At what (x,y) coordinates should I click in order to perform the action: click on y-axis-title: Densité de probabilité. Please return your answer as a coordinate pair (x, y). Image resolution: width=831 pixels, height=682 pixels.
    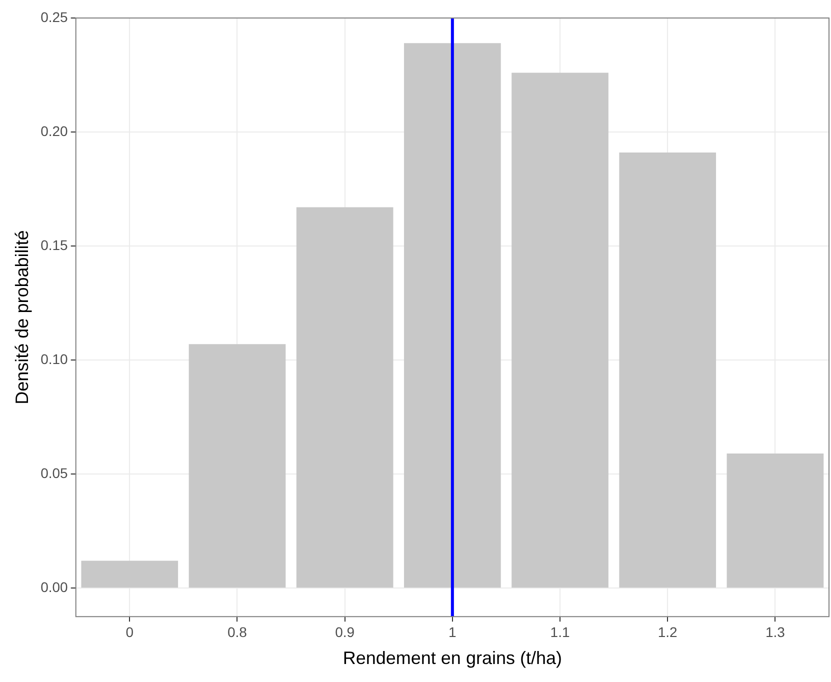
    Looking at the image, I should click on (22, 317).